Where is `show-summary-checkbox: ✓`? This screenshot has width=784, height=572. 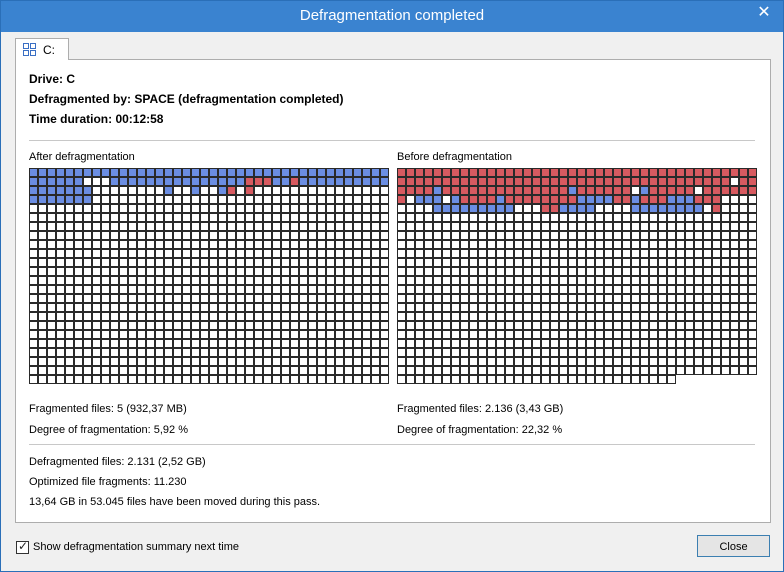 show-summary-checkbox: ✓ is located at coordinates (22, 546).